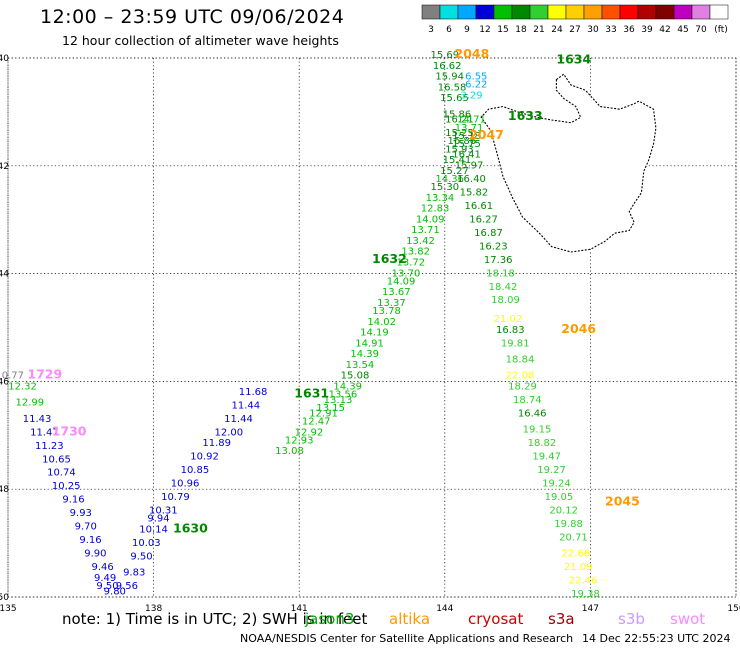  What do you see at coordinates (520, 376) in the screenshot?
I see `wave-height-label: 22.08` at bounding box center [520, 376].